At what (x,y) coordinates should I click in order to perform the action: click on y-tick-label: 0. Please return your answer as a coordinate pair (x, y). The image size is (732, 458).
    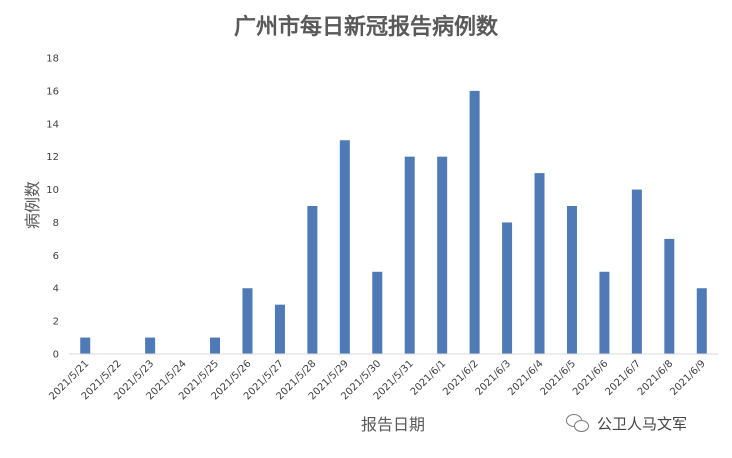
    Looking at the image, I should click on (56, 355).